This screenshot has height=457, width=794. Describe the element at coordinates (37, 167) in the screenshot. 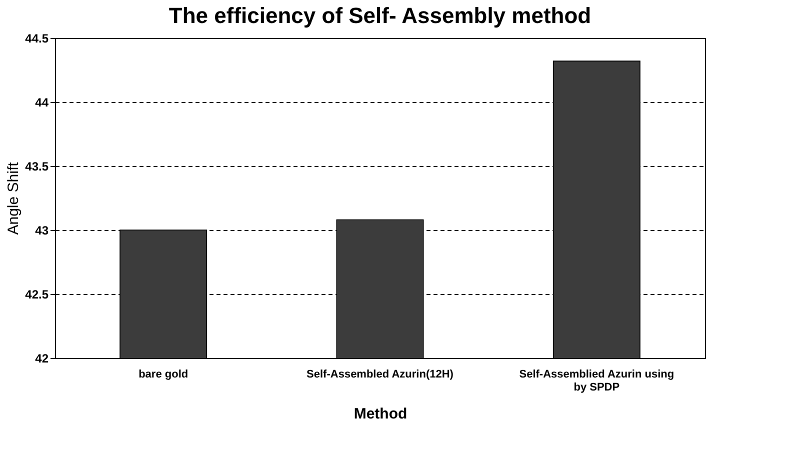

I see `y-tick-label: 43.5` at that location.